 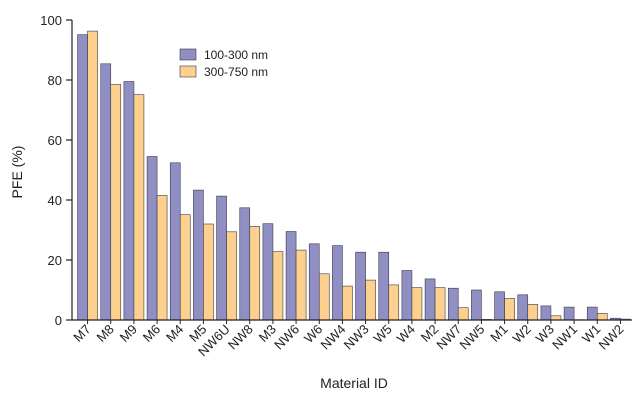 I want to click on bar-series1-nw6u, so click(x=221, y=258).